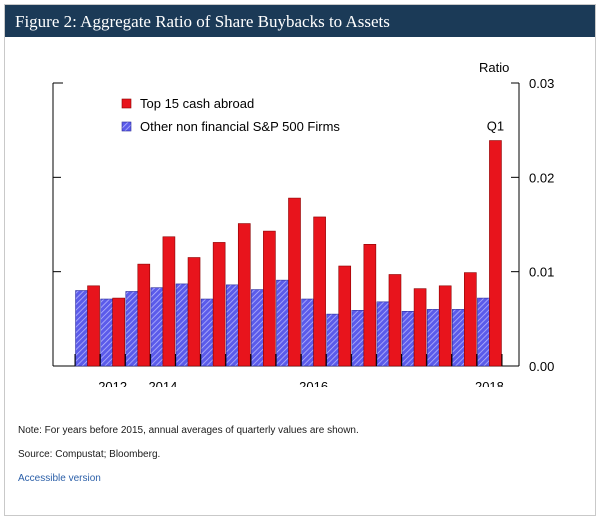 Image resolution: width=600 pixels, height=520 pixels. I want to click on annotation-label: Q1, so click(495, 126).